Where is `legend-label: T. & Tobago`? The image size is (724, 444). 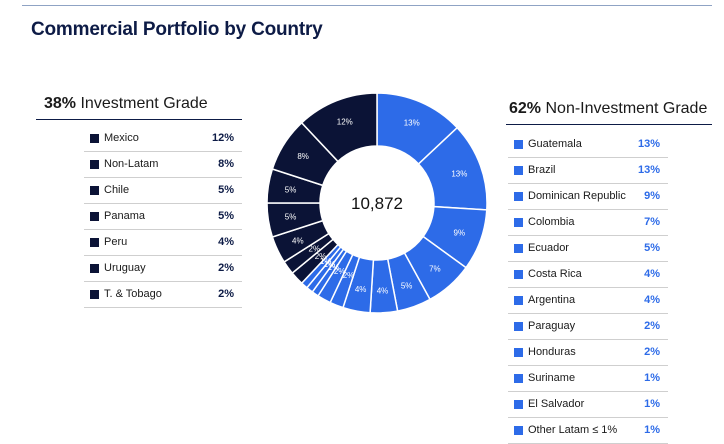 legend-label: T. & Tobago is located at coordinates (133, 294).